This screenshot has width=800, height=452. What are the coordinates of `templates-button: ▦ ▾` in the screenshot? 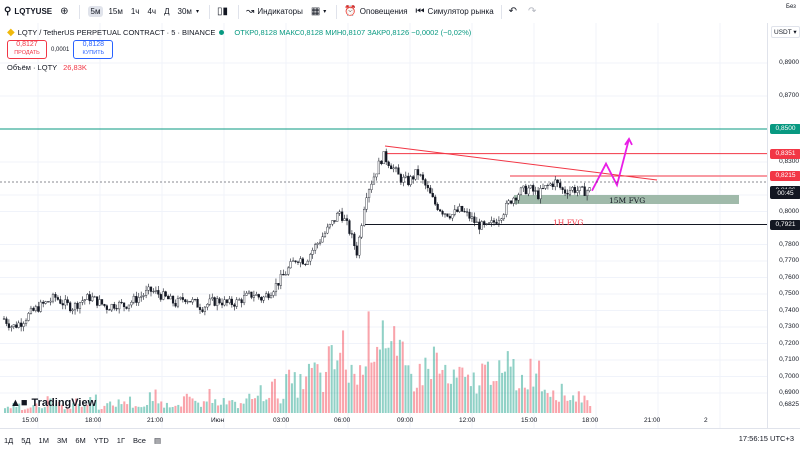 It's located at (320, 11).